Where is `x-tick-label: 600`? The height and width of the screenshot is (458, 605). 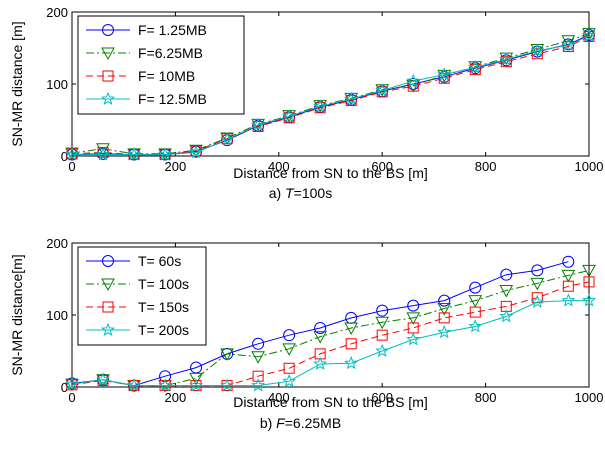 x-tick-label: 600 is located at coordinates (382, 397).